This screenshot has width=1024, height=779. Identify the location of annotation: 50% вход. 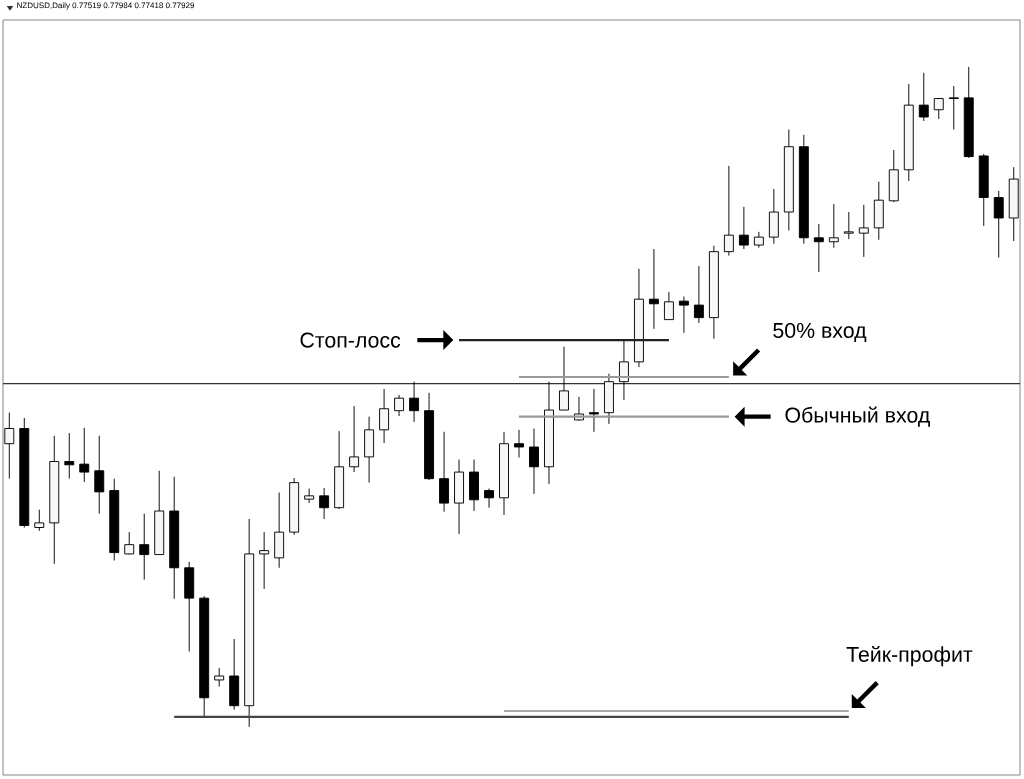
(820, 332).